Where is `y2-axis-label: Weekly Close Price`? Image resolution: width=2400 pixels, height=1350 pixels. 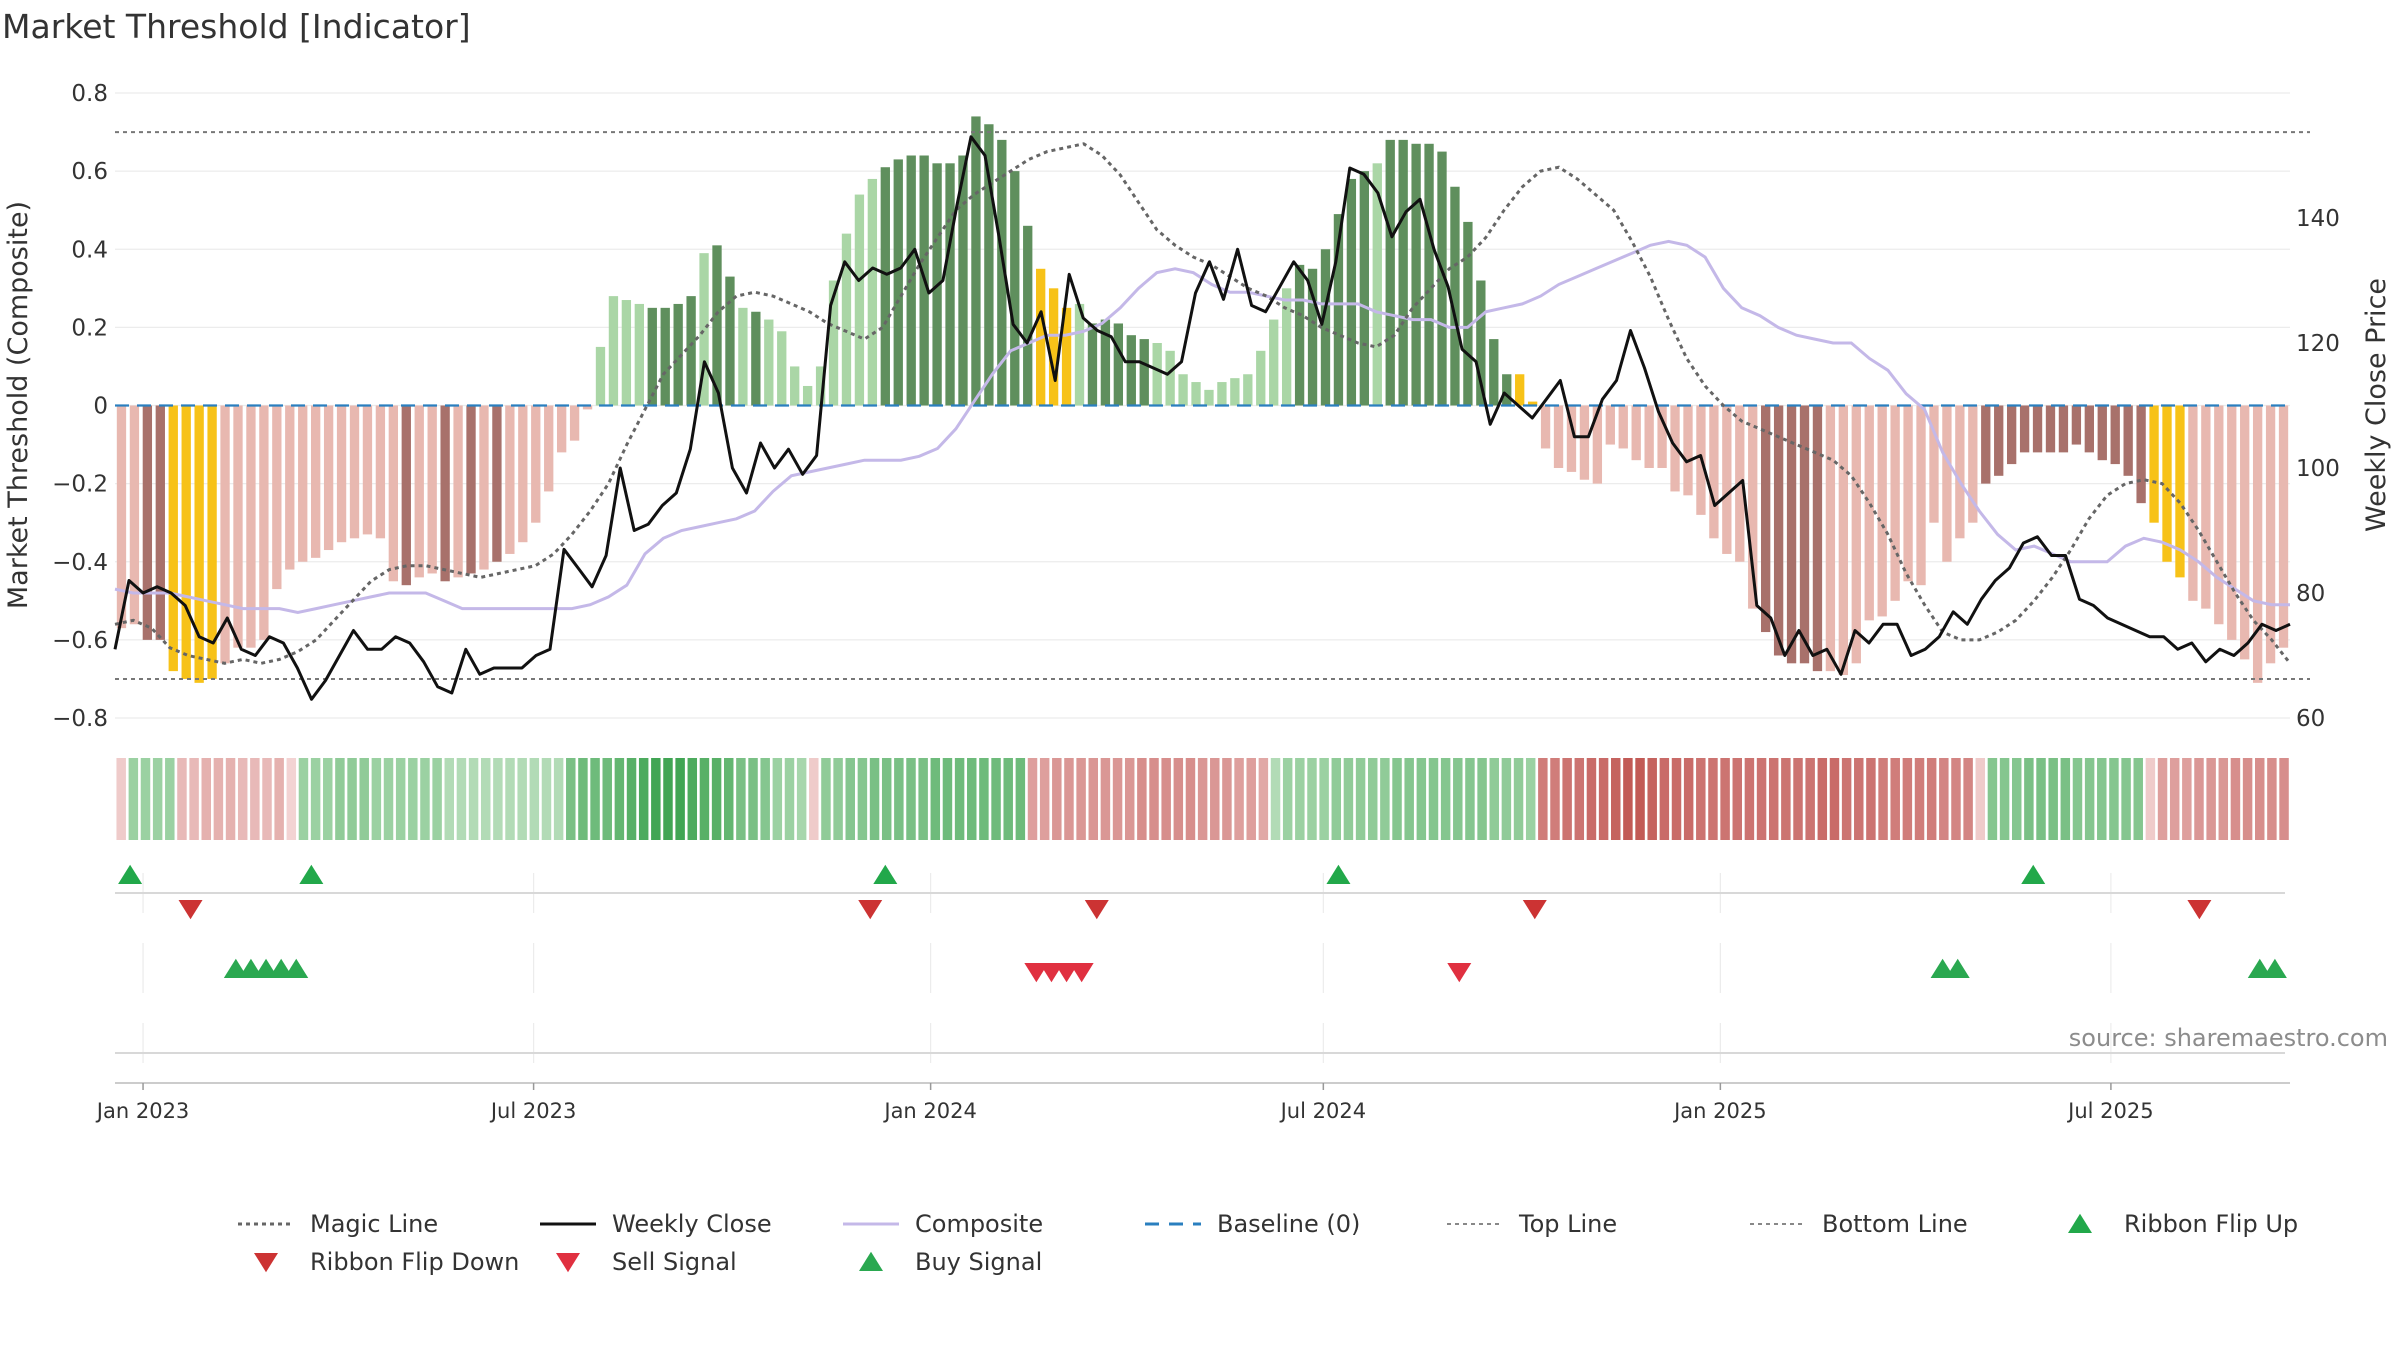 y2-axis-label: Weekly Close Price is located at coordinates (2376, 405).